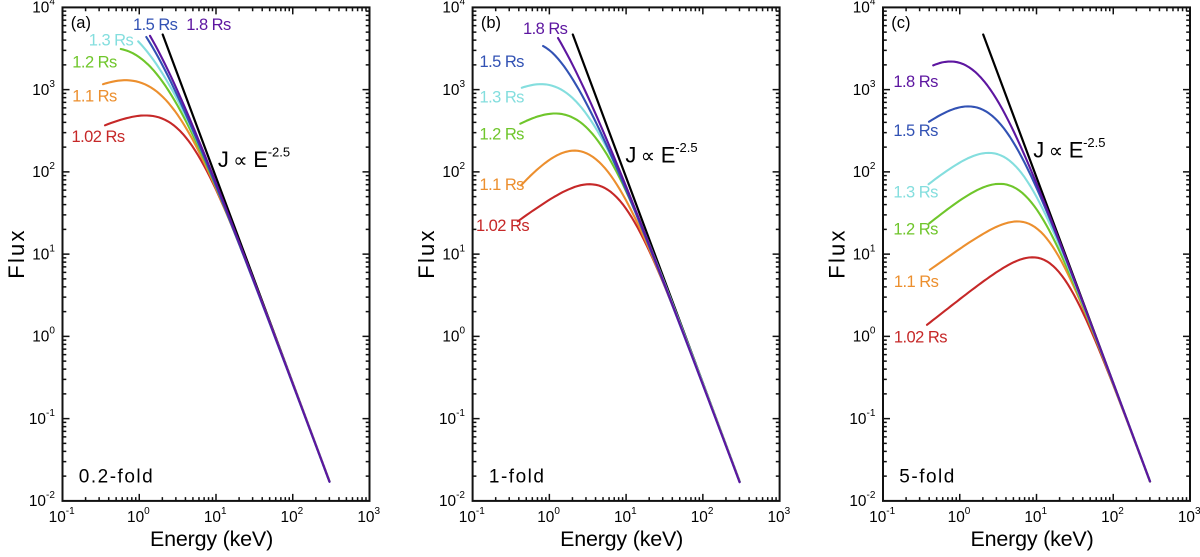 The width and height of the screenshot is (1200, 557). Describe the element at coordinates (1189, 516) in the screenshot. I see `svg-text: 103` at that location.